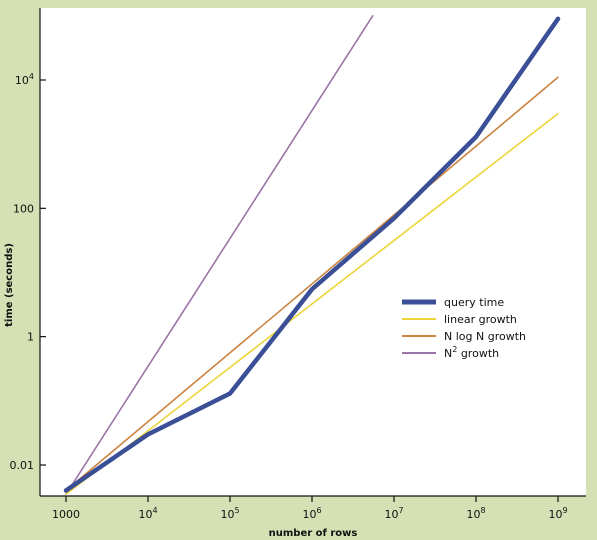  I want to click on x-tick-label: 10⁹, so click(557, 513).